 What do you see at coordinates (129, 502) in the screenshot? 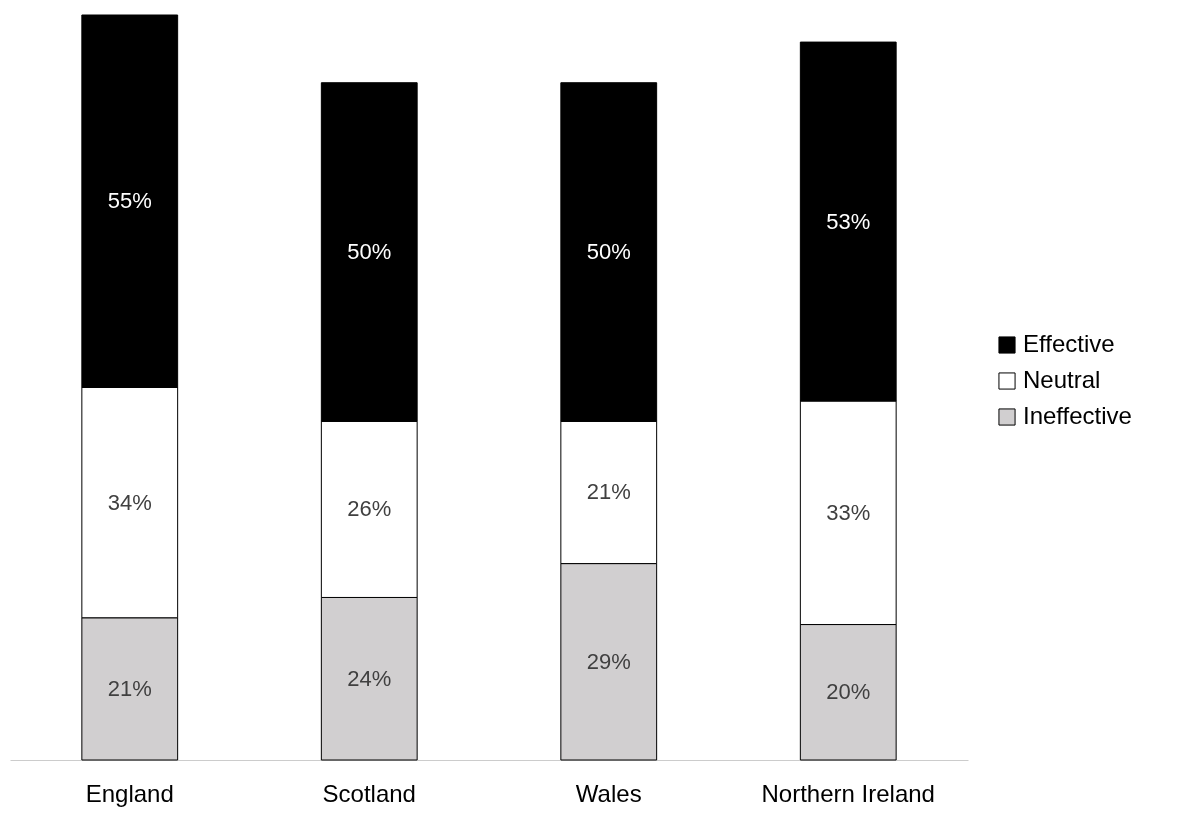
I see `data-label: 34%` at bounding box center [129, 502].